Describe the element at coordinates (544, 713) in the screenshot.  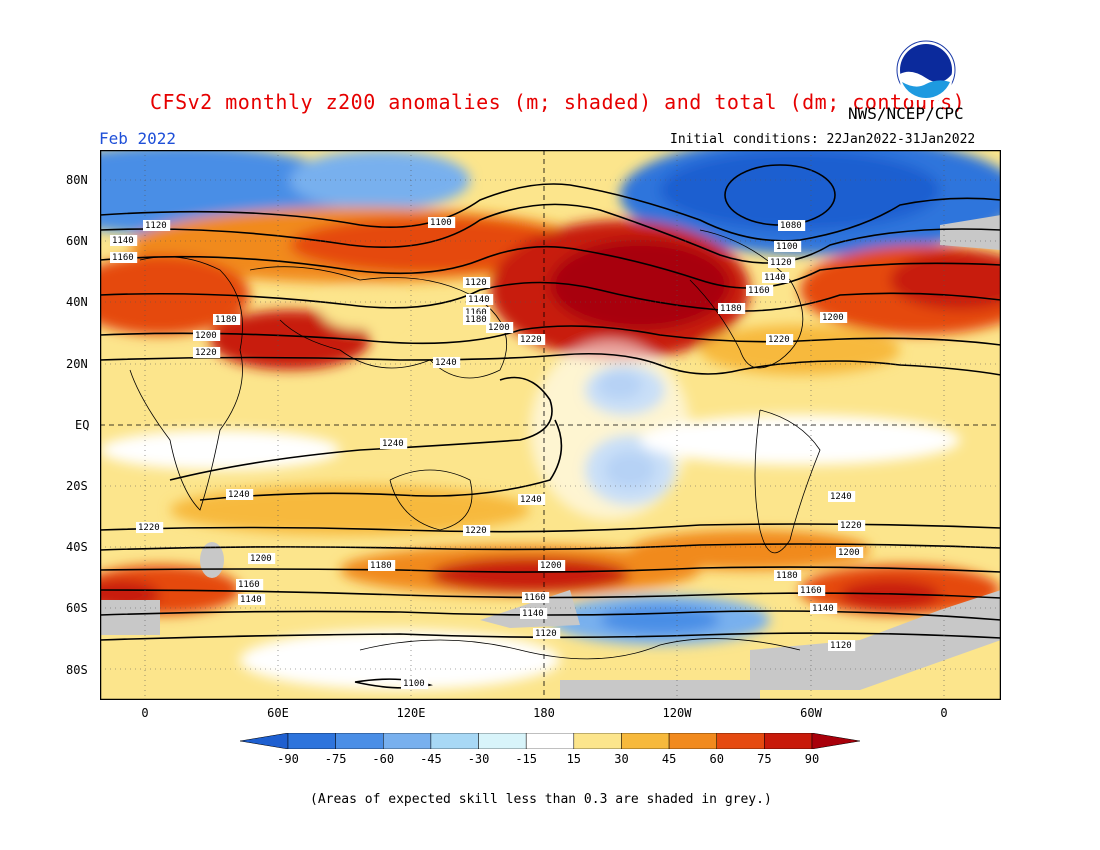
I see `lon-label: 180` at that location.